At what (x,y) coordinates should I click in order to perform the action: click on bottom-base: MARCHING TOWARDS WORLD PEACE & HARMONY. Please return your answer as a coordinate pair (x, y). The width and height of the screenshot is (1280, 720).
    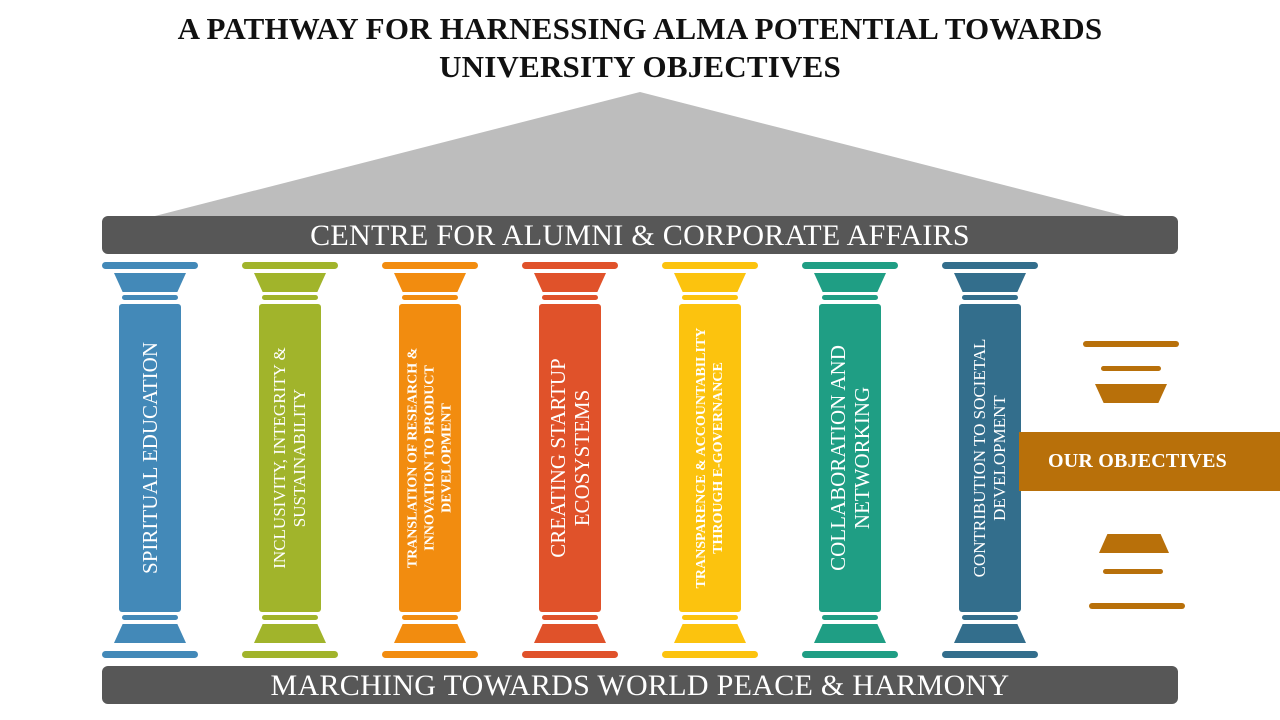
    Looking at the image, I should click on (640, 685).